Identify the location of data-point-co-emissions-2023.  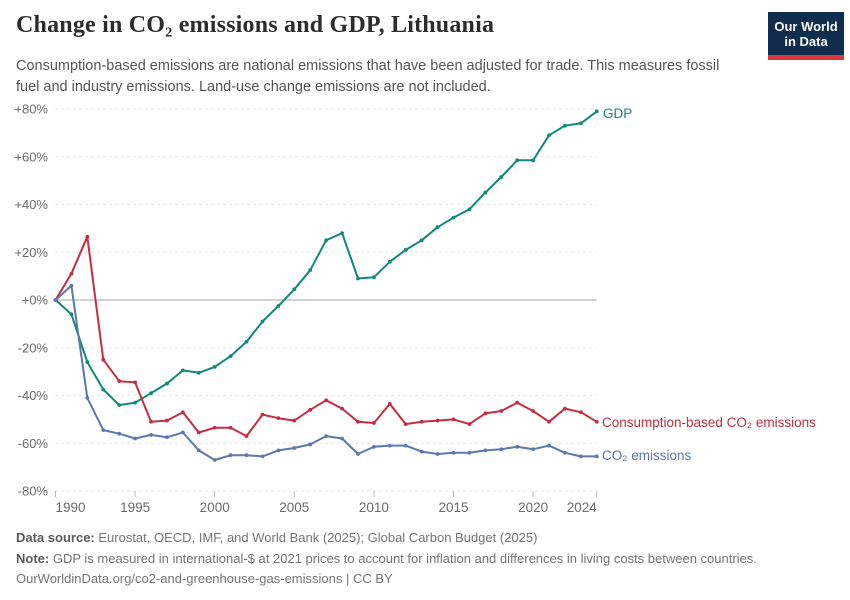
(580, 456).